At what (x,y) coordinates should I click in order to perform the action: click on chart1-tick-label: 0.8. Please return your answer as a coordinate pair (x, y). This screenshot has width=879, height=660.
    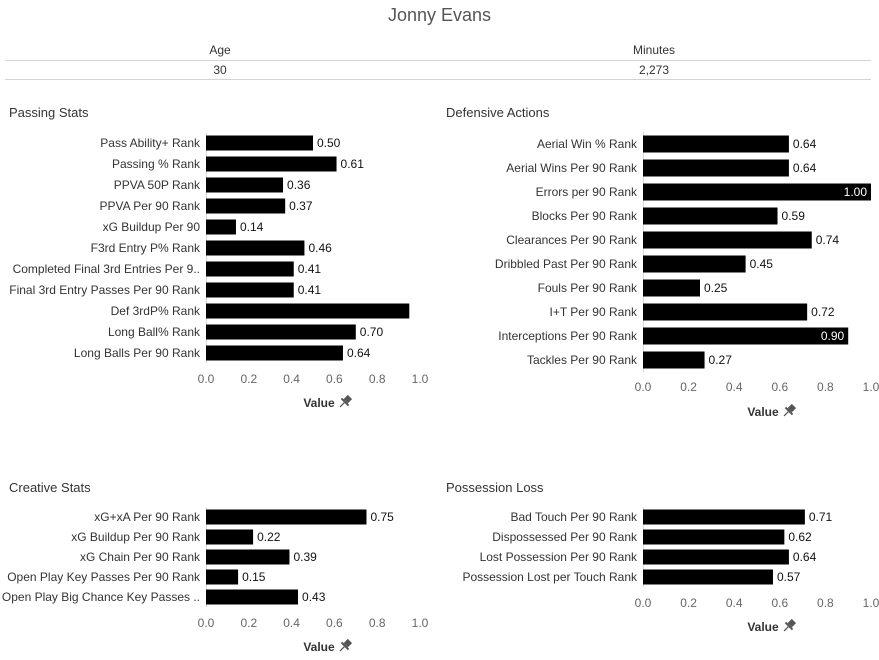
    Looking at the image, I should click on (377, 379).